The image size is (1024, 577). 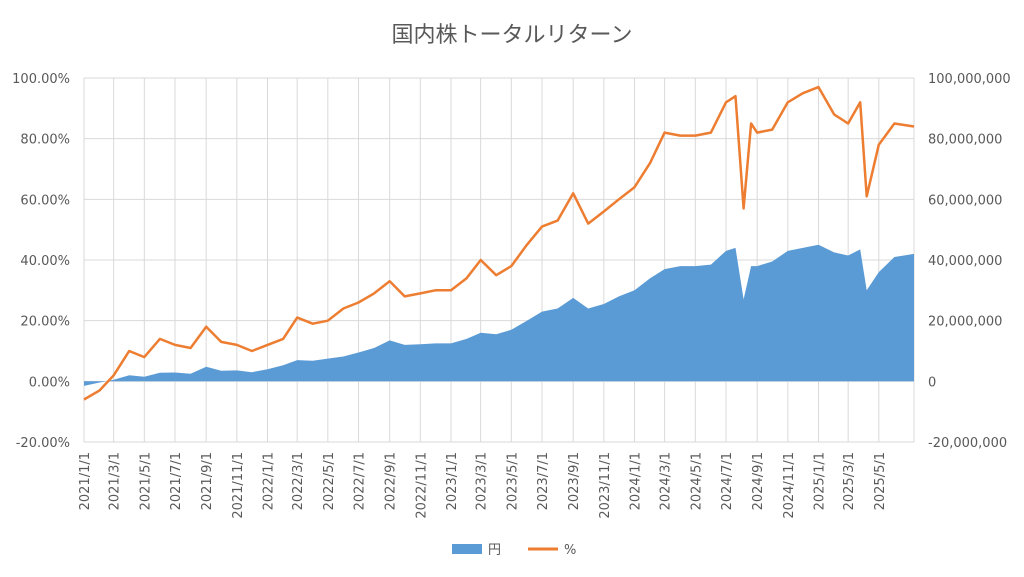 What do you see at coordinates (512, 35) in the screenshot?
I see `chart-title: 国内株トータルリターン` at bounding box center [512, 35].